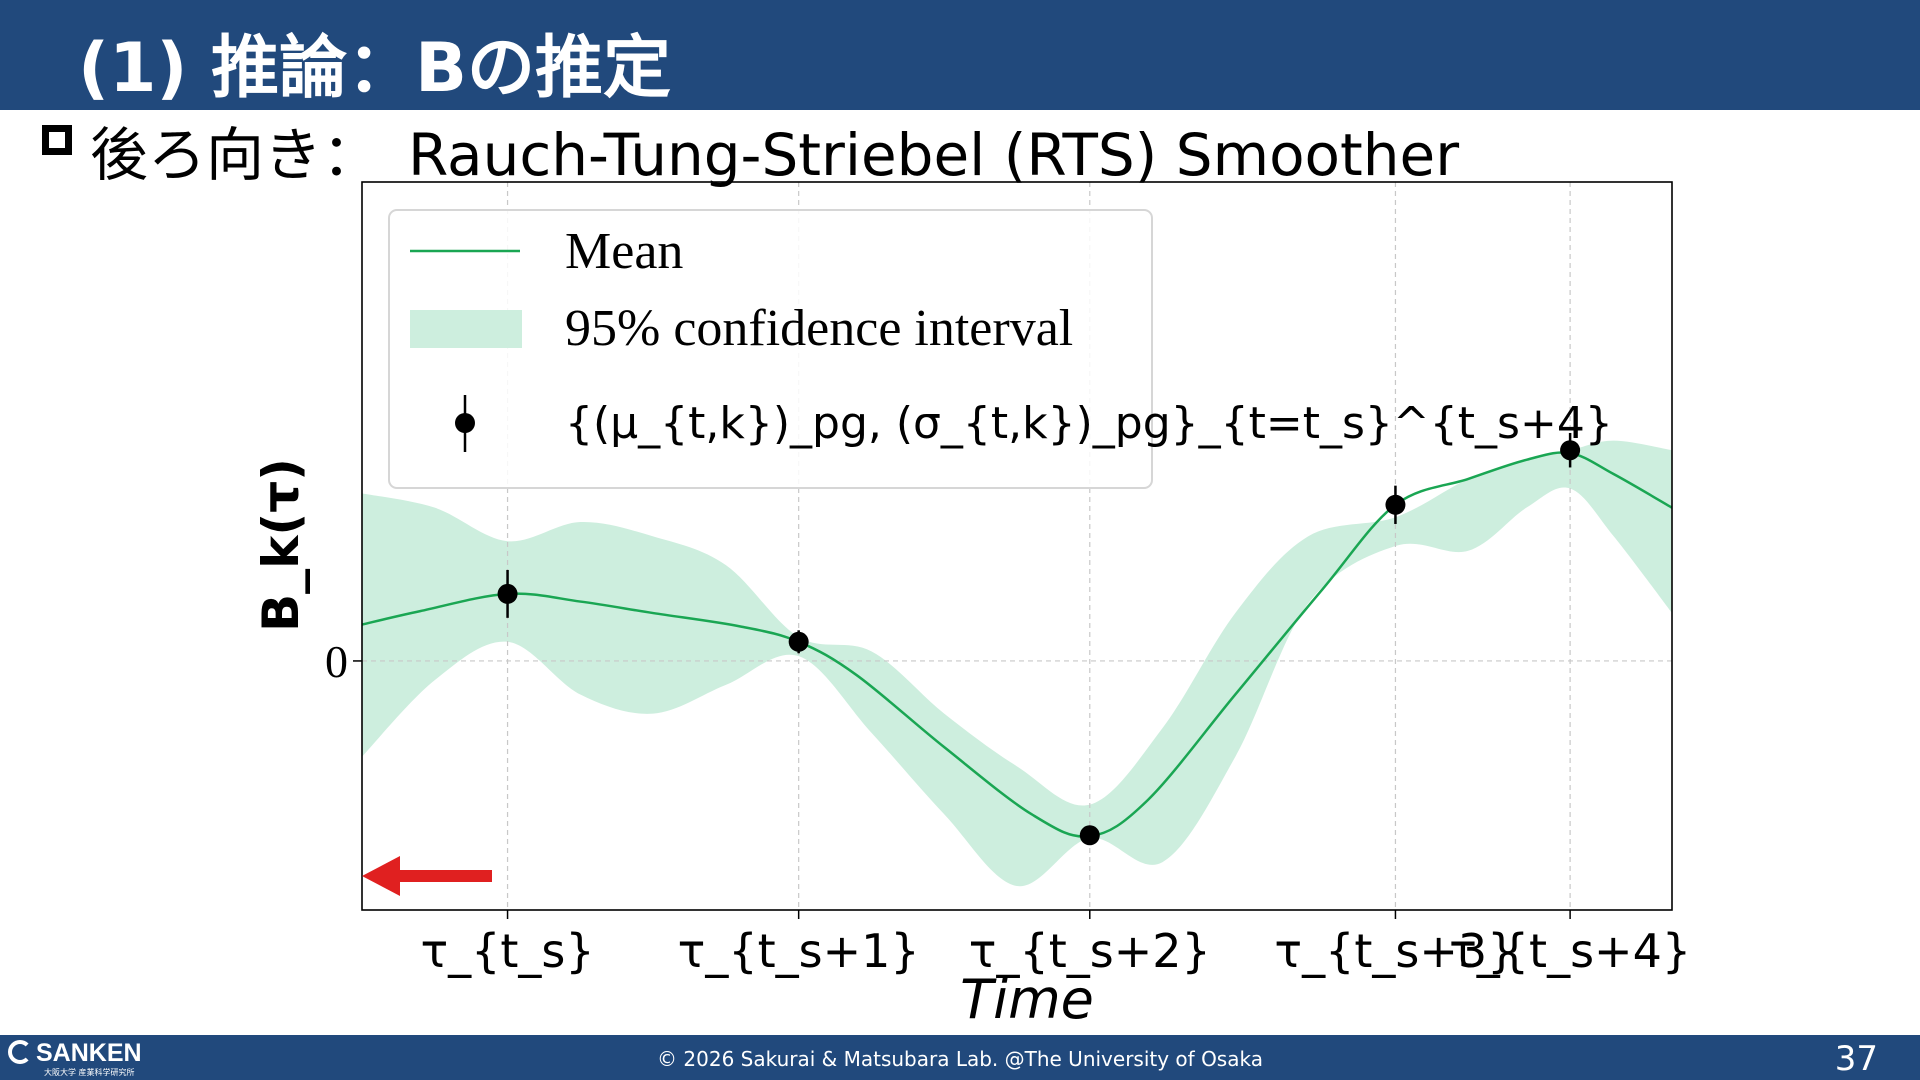  What do you see at coordinates (1856, 1059) in the screenshot?
I see `page-number: 37` at bounding box center [1856, 1059].